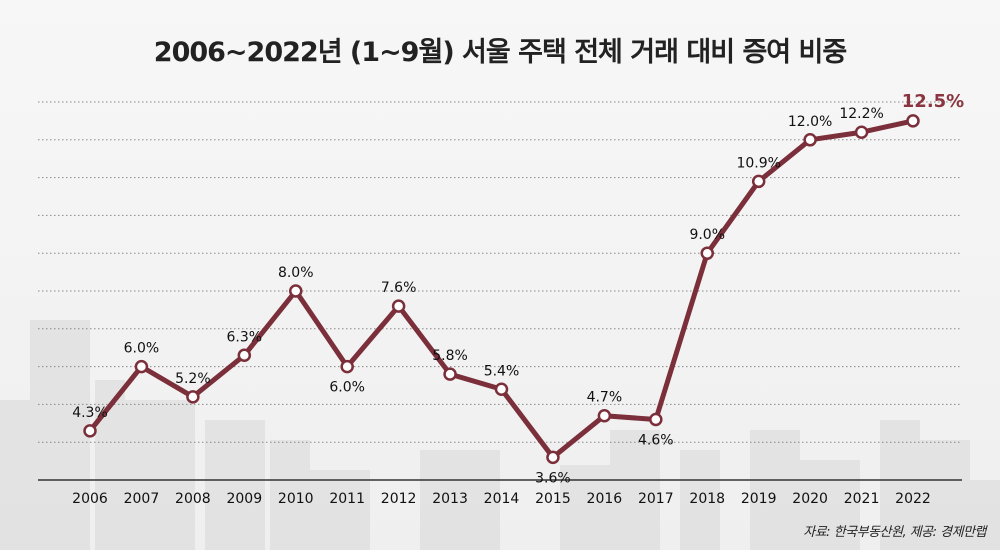 The height and width of the screenshot is (550, 1000). Describe the element at coordinates (553, 478) in the screenshot. I see `data-label: 3.6%` at that location.